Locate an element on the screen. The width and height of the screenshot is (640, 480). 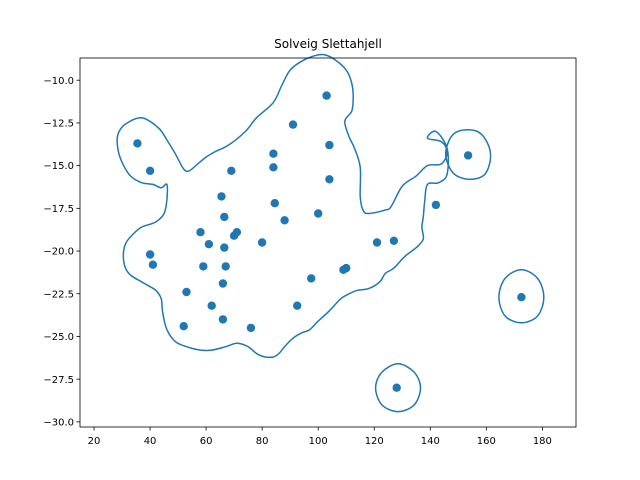
x-tick-label-120: 120 is located at coordinates (374, 441).